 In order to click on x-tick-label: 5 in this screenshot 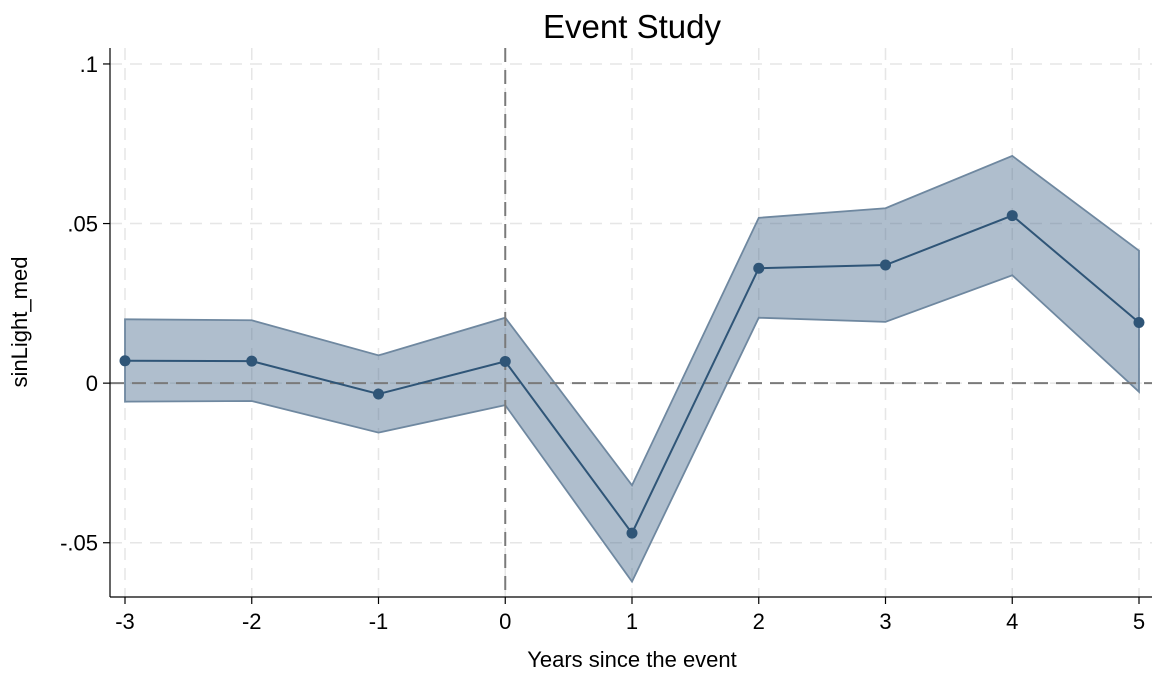, I will do `click(1139, 621)`.